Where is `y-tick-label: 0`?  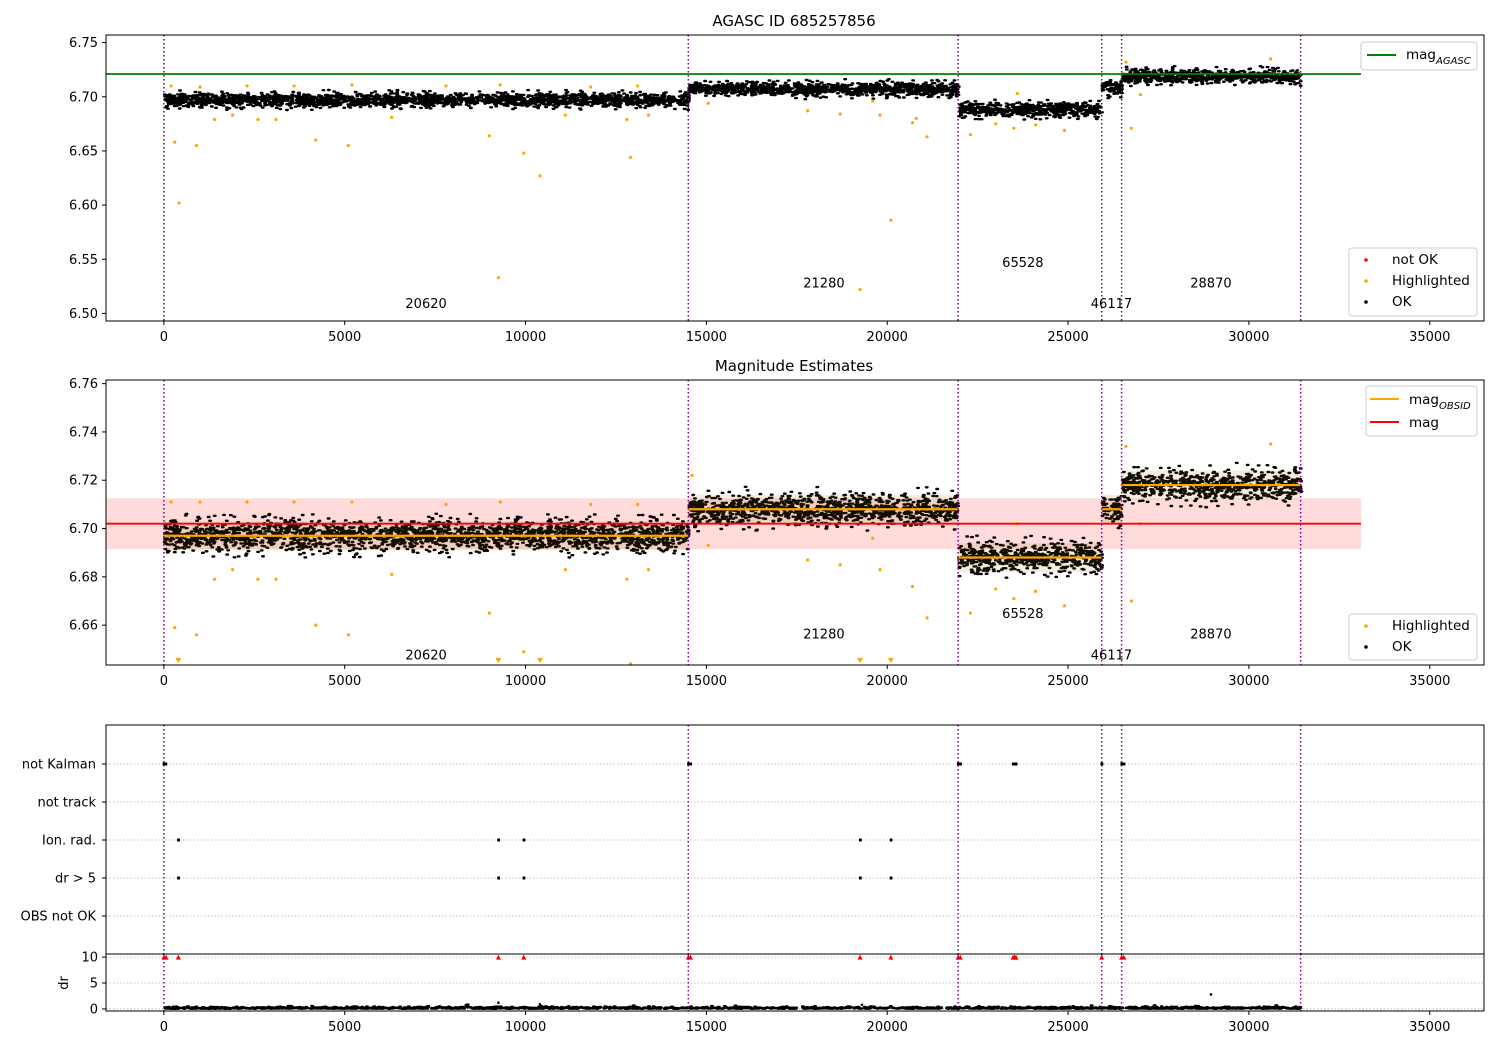 y-tick-label: 0 is located at coordinates (94, 1009).